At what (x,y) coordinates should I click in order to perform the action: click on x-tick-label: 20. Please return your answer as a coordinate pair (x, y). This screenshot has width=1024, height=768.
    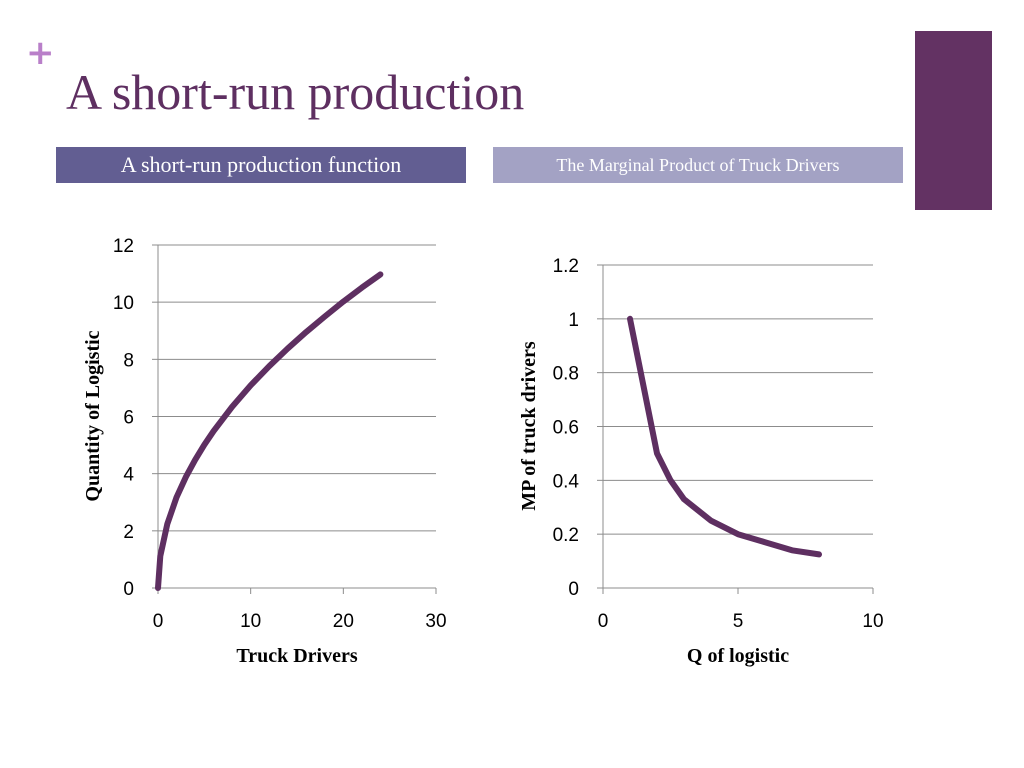
    Looking at the image, I should click on (343, 621).